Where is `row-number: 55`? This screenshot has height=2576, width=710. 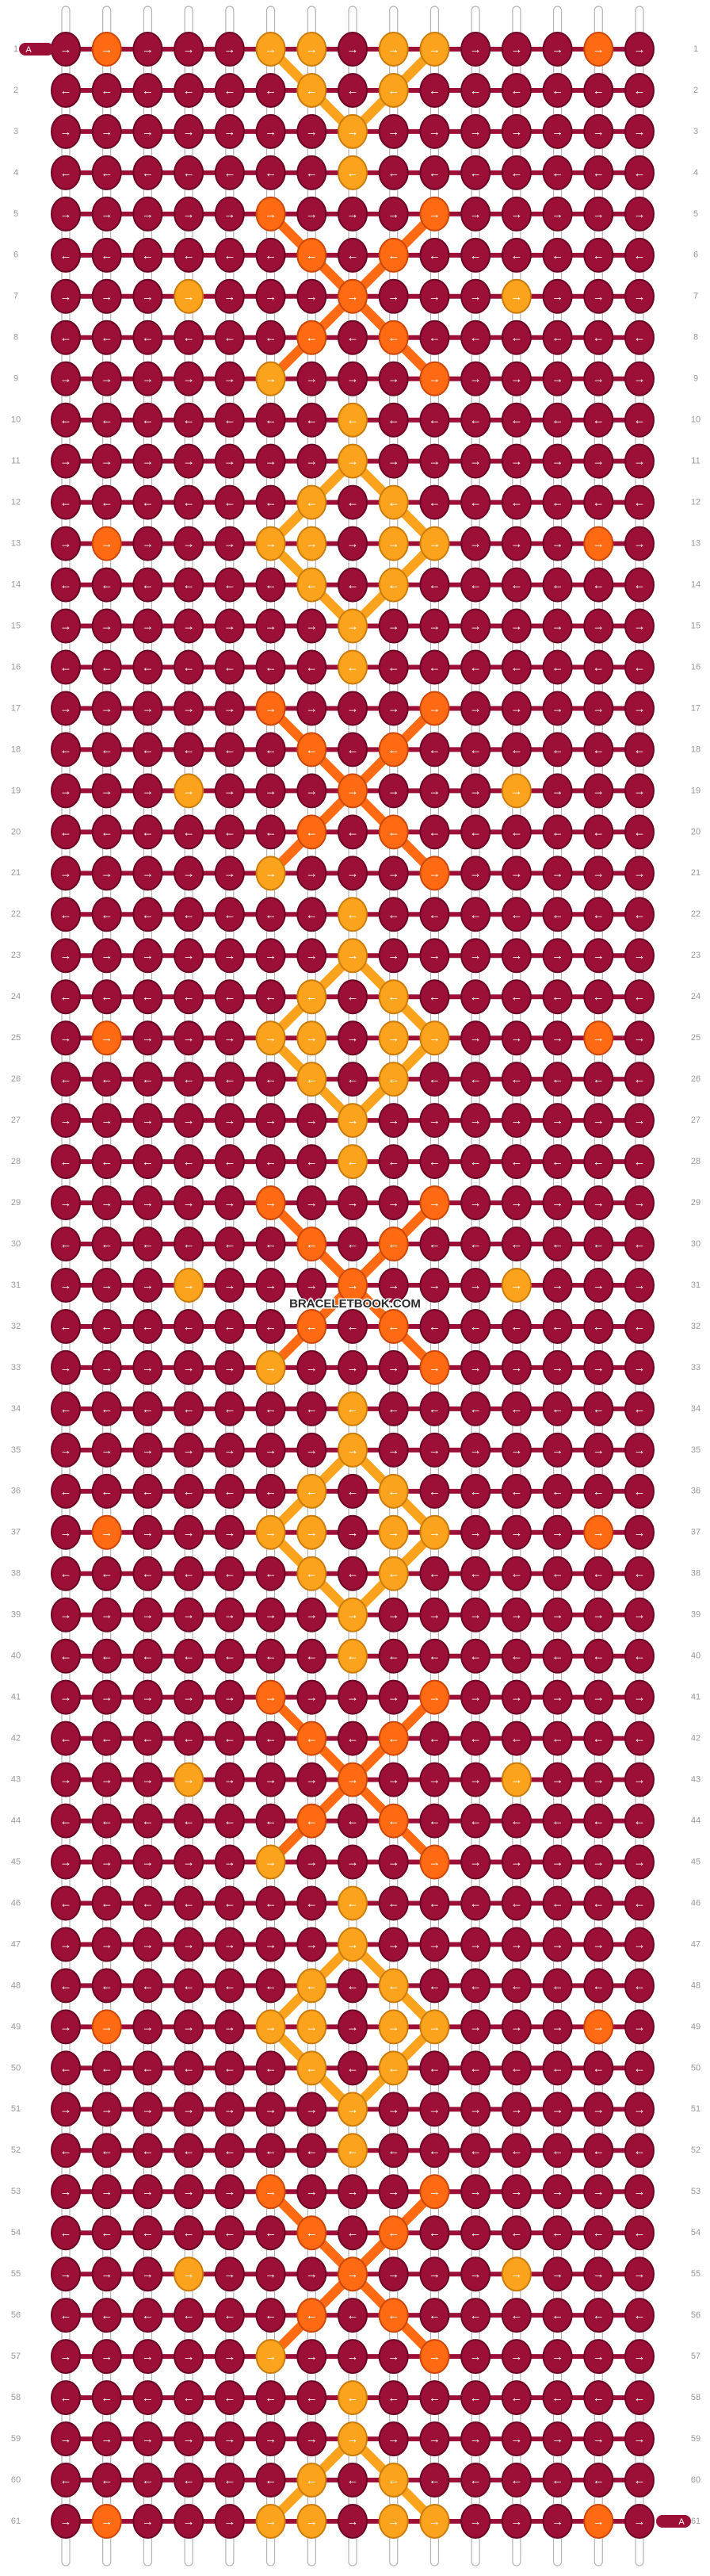 row-number: 55 is located at coordinates (696, 2274).